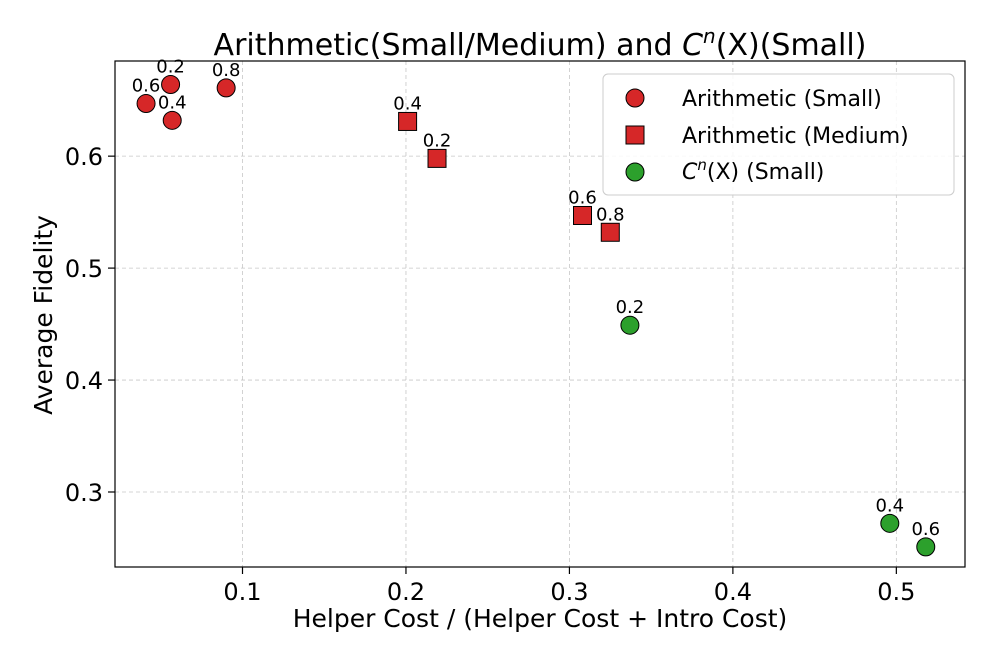 This screenshot has height=664, width=996. What do you see at coordinates (733, 592) in the screenshot?
I see `x-tick-label: 0.4` at bounding box center [733, 592].